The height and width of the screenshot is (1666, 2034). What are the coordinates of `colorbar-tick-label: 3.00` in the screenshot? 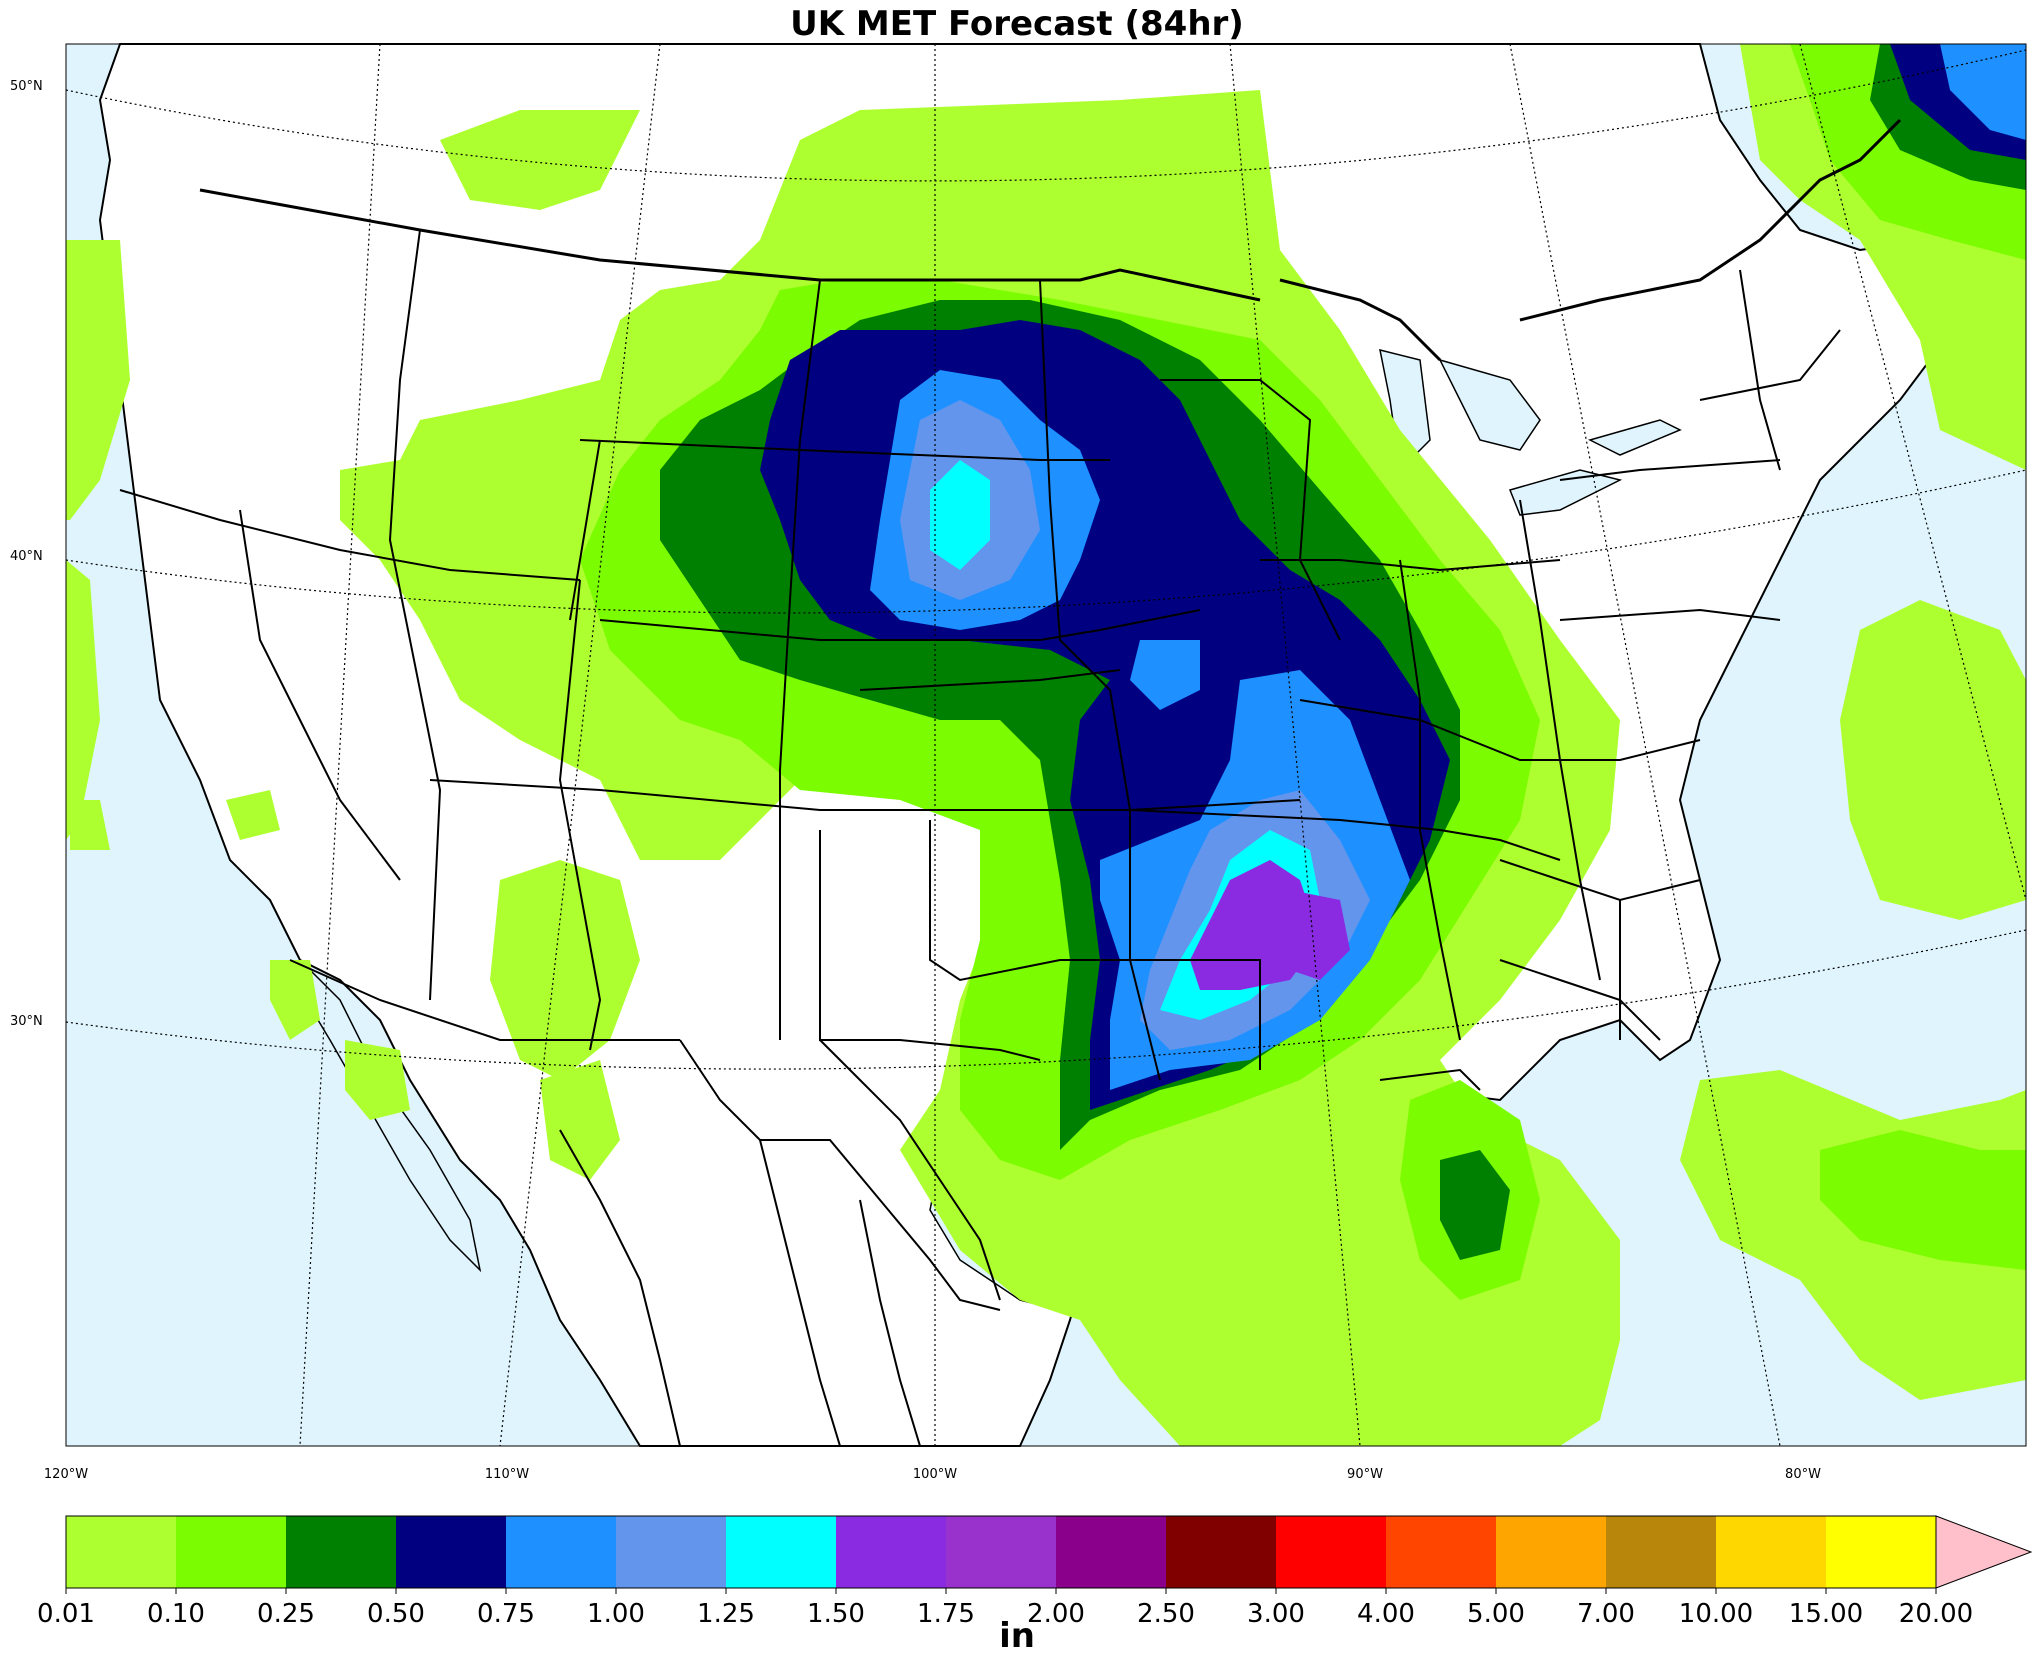 It's located at (1276, 1614).